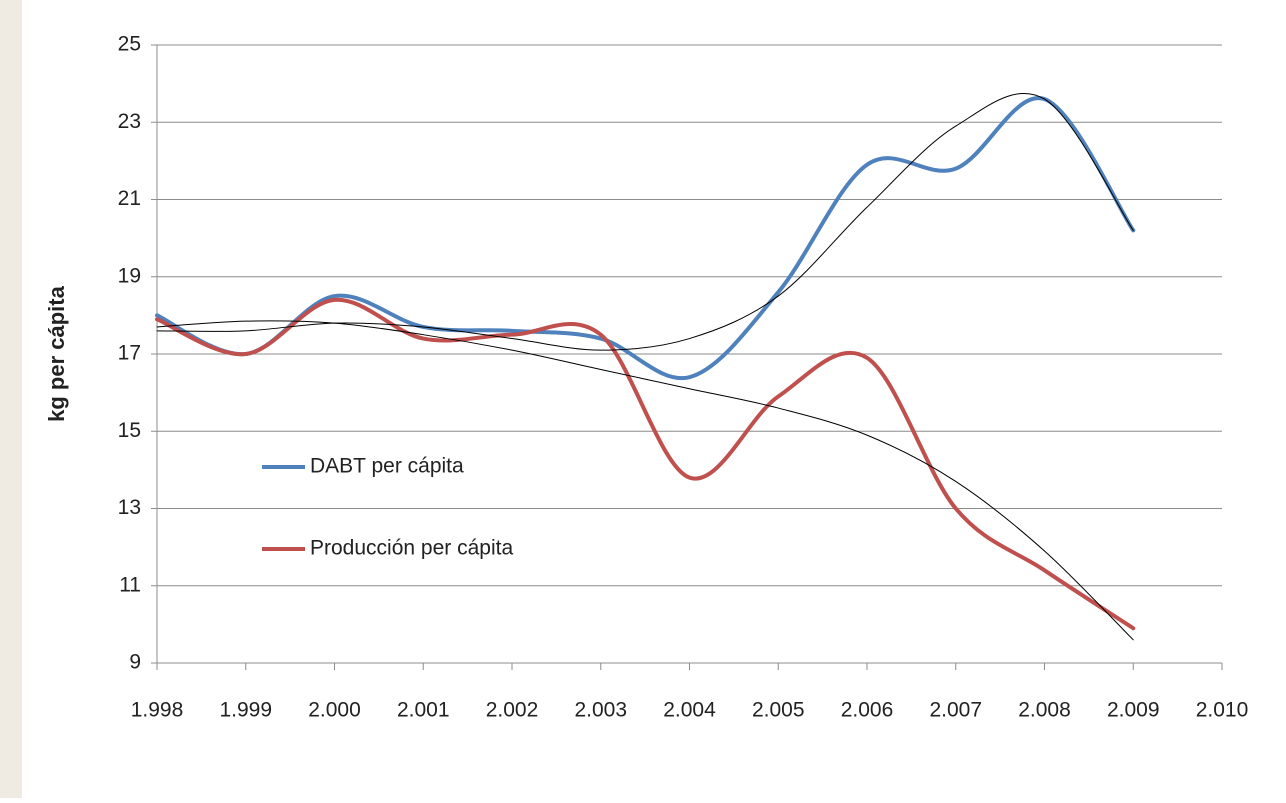  Describe the element at coordinates (245, 710) in the screenshot. I see `x-tick-label: 1.999` at that location.